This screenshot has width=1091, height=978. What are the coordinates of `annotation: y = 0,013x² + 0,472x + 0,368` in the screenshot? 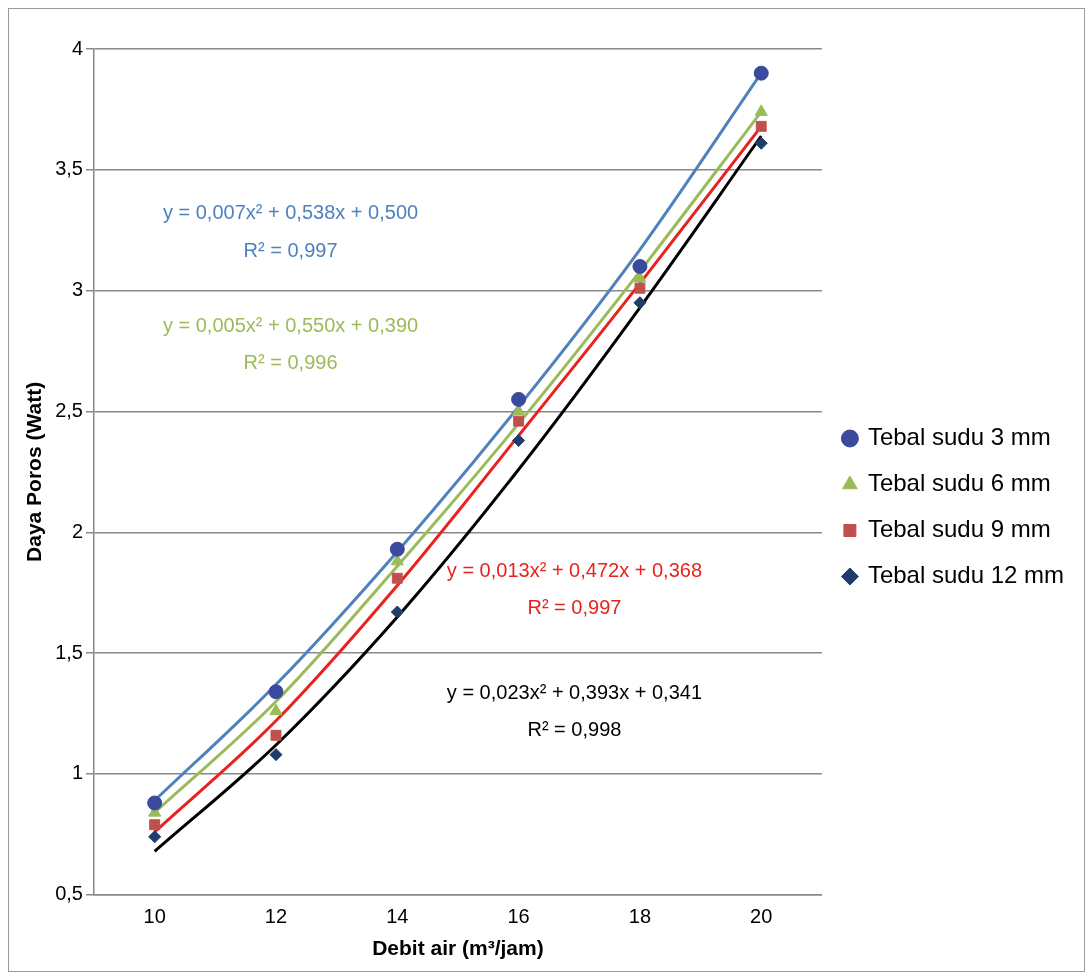 It's located at (574, 570).